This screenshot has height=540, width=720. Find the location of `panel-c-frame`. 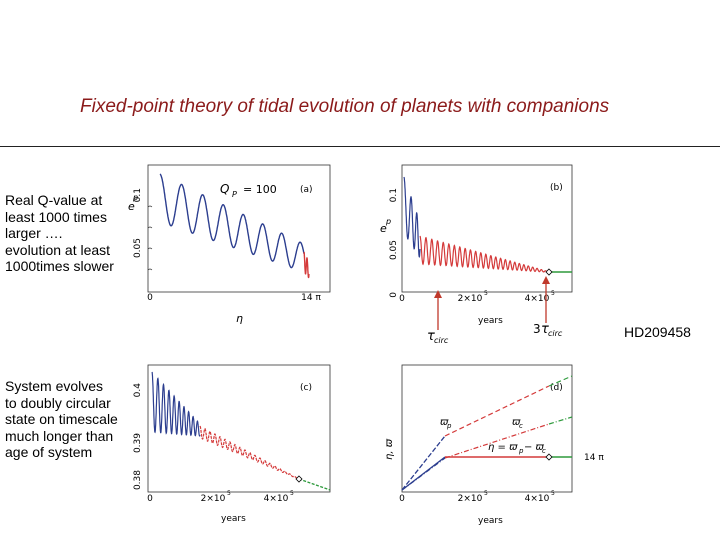

panel-c-frame is located at coordinates (239, 428).